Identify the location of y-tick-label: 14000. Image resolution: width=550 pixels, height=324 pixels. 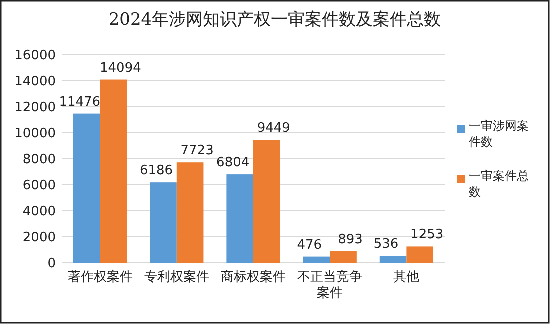
(35, 82).